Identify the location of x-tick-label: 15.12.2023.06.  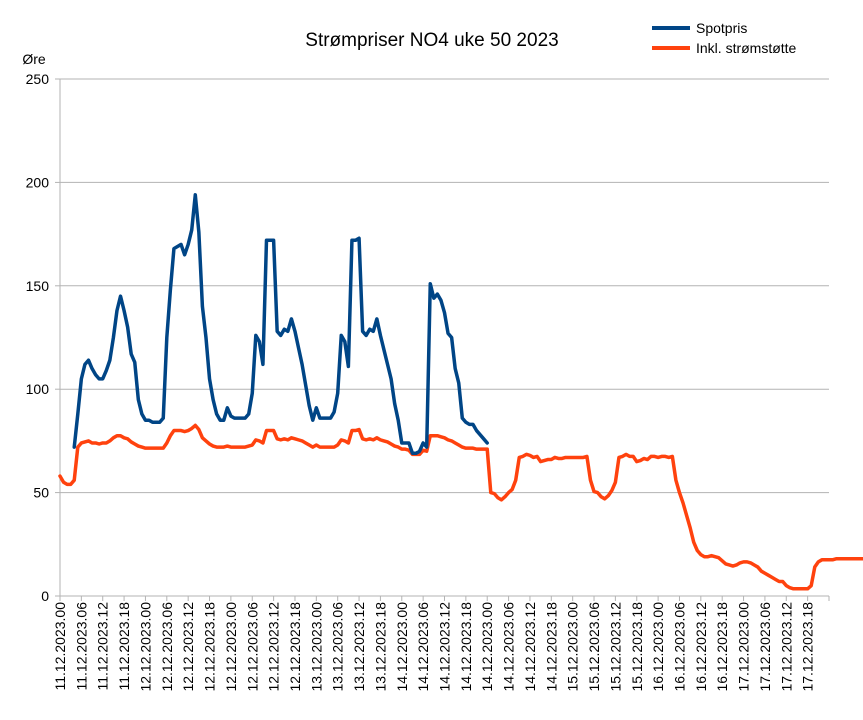
(594, 647).